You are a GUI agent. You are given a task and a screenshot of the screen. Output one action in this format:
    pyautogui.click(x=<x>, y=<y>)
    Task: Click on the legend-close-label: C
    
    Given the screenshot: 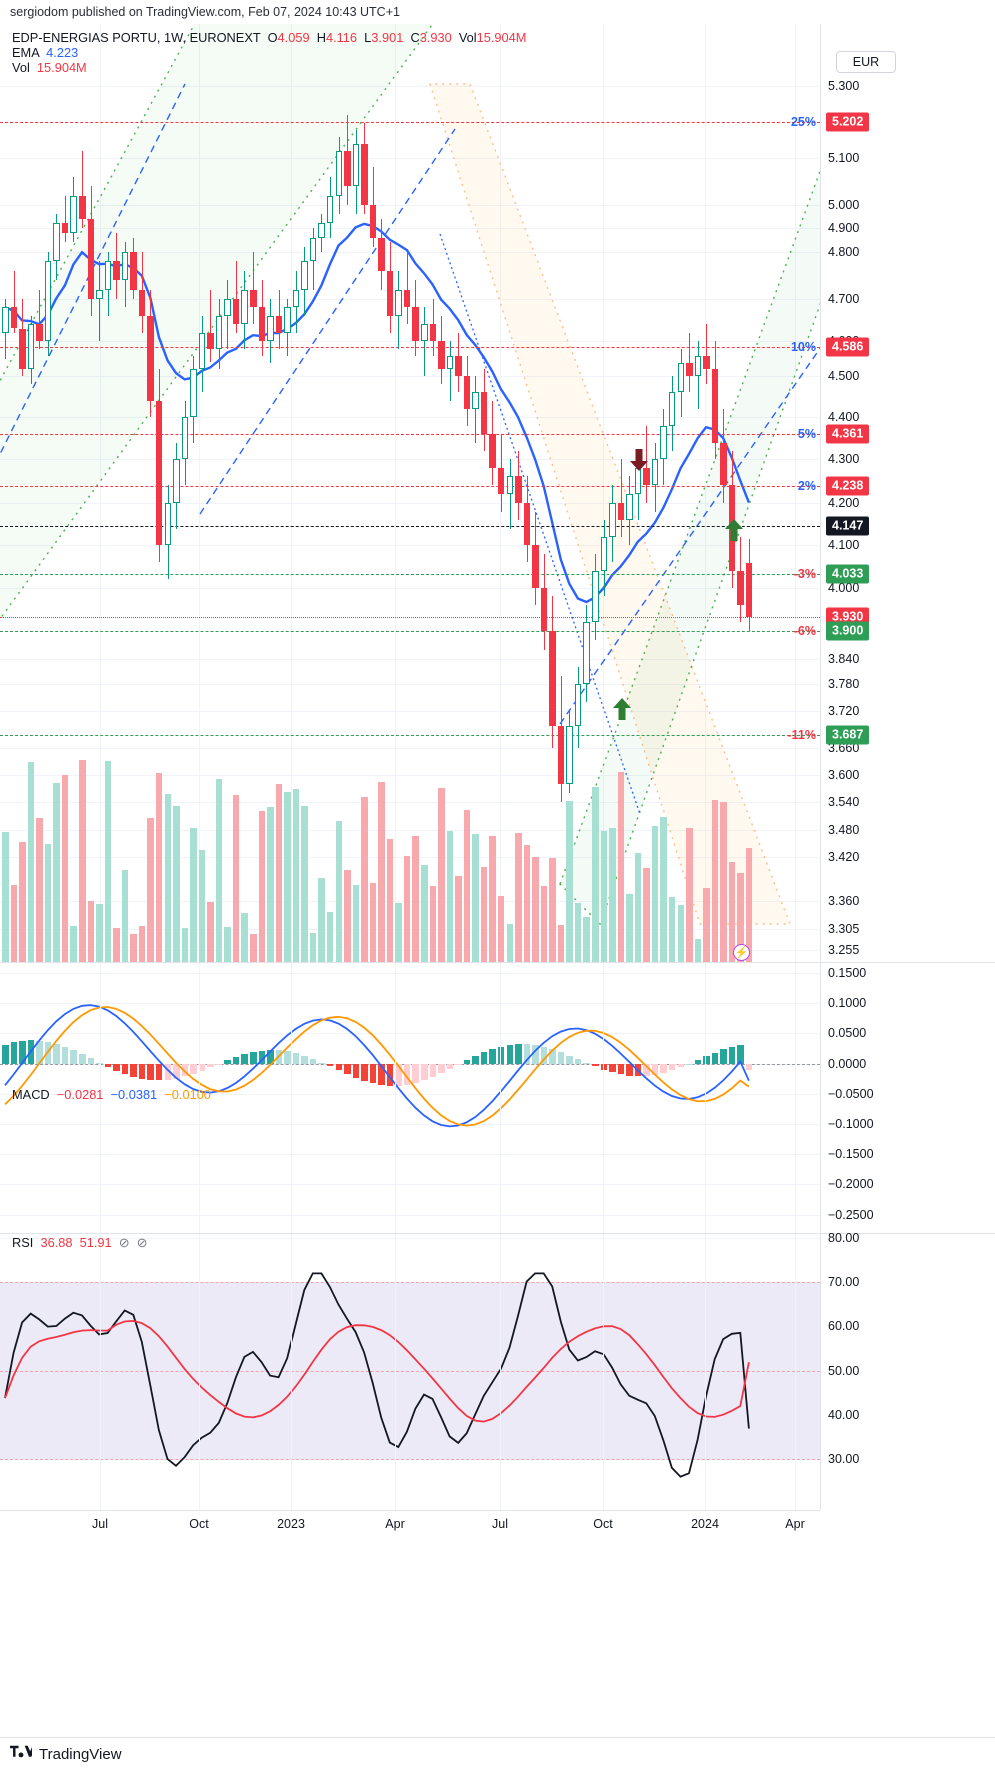 What is the action you would take?
    pyautogui.click(x=415, y=37)
    